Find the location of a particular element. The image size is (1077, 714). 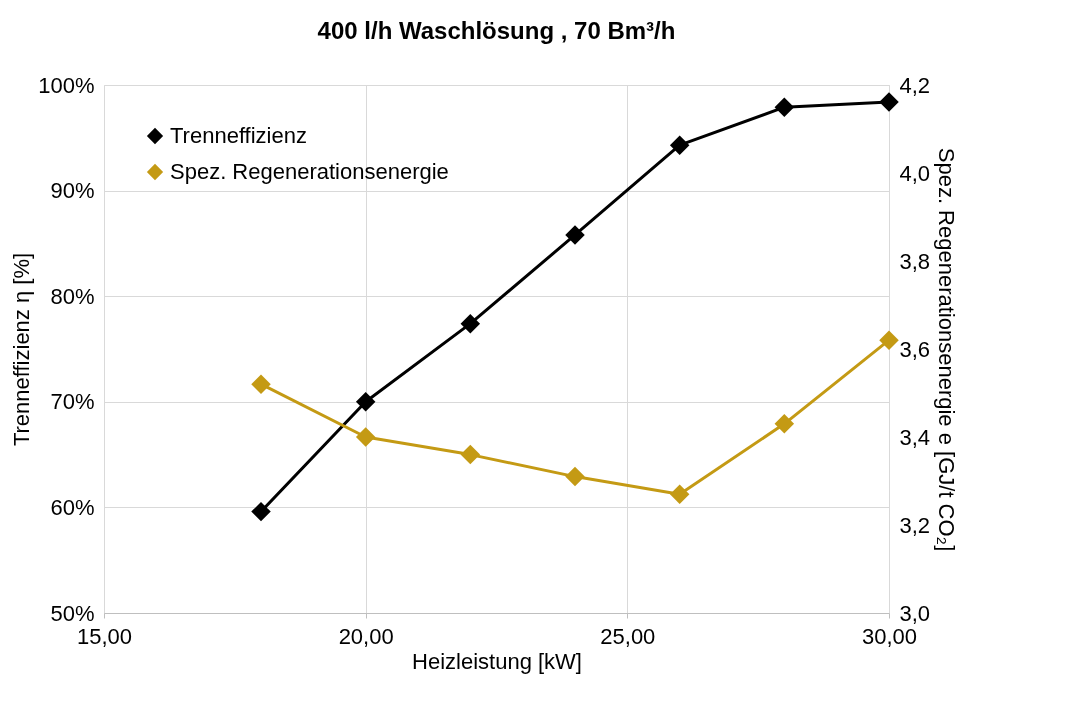

chart-title: 400 l/h Waschlösung , 70 Bm³/h is located at coordinates (496, 30).